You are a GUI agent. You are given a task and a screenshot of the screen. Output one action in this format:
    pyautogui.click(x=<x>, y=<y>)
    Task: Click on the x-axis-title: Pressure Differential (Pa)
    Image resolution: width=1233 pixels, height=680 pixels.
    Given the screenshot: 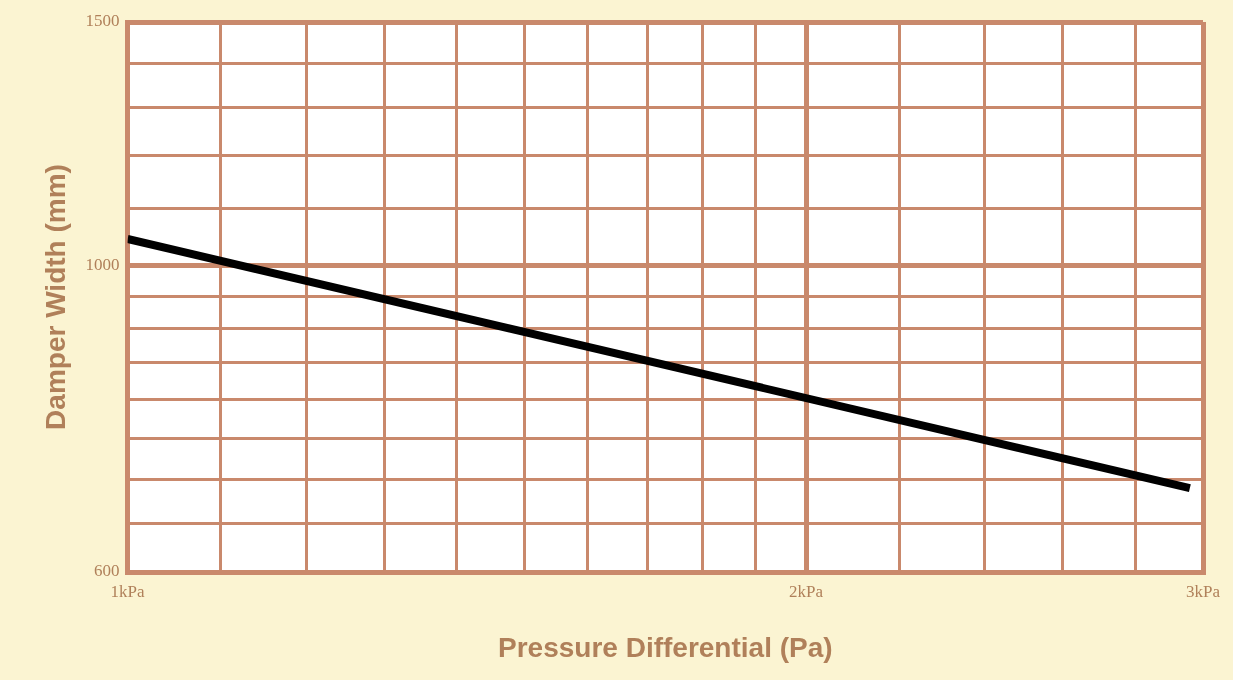 What is the action you would take?
    pyautogui.click(x=665, y=647)
    